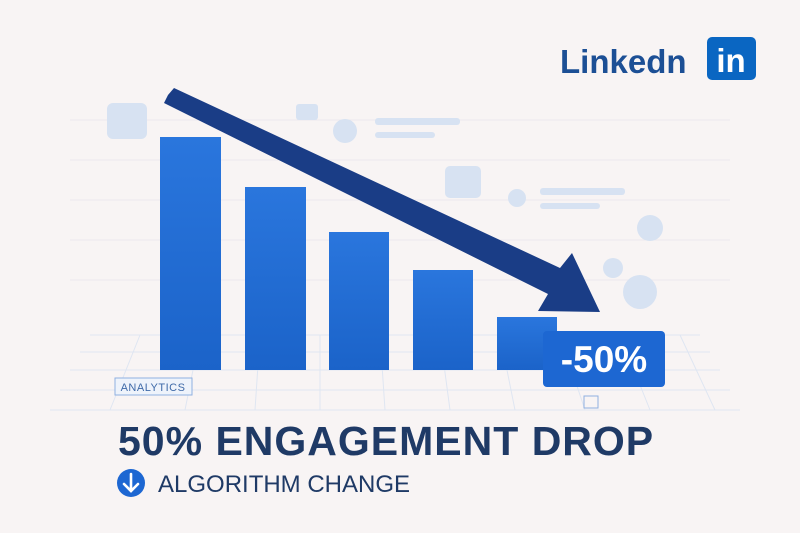 Image resolution: width=800 pixels, height=533 pixels. I want to click on change-badge-text: -50%, so click(604, 359).